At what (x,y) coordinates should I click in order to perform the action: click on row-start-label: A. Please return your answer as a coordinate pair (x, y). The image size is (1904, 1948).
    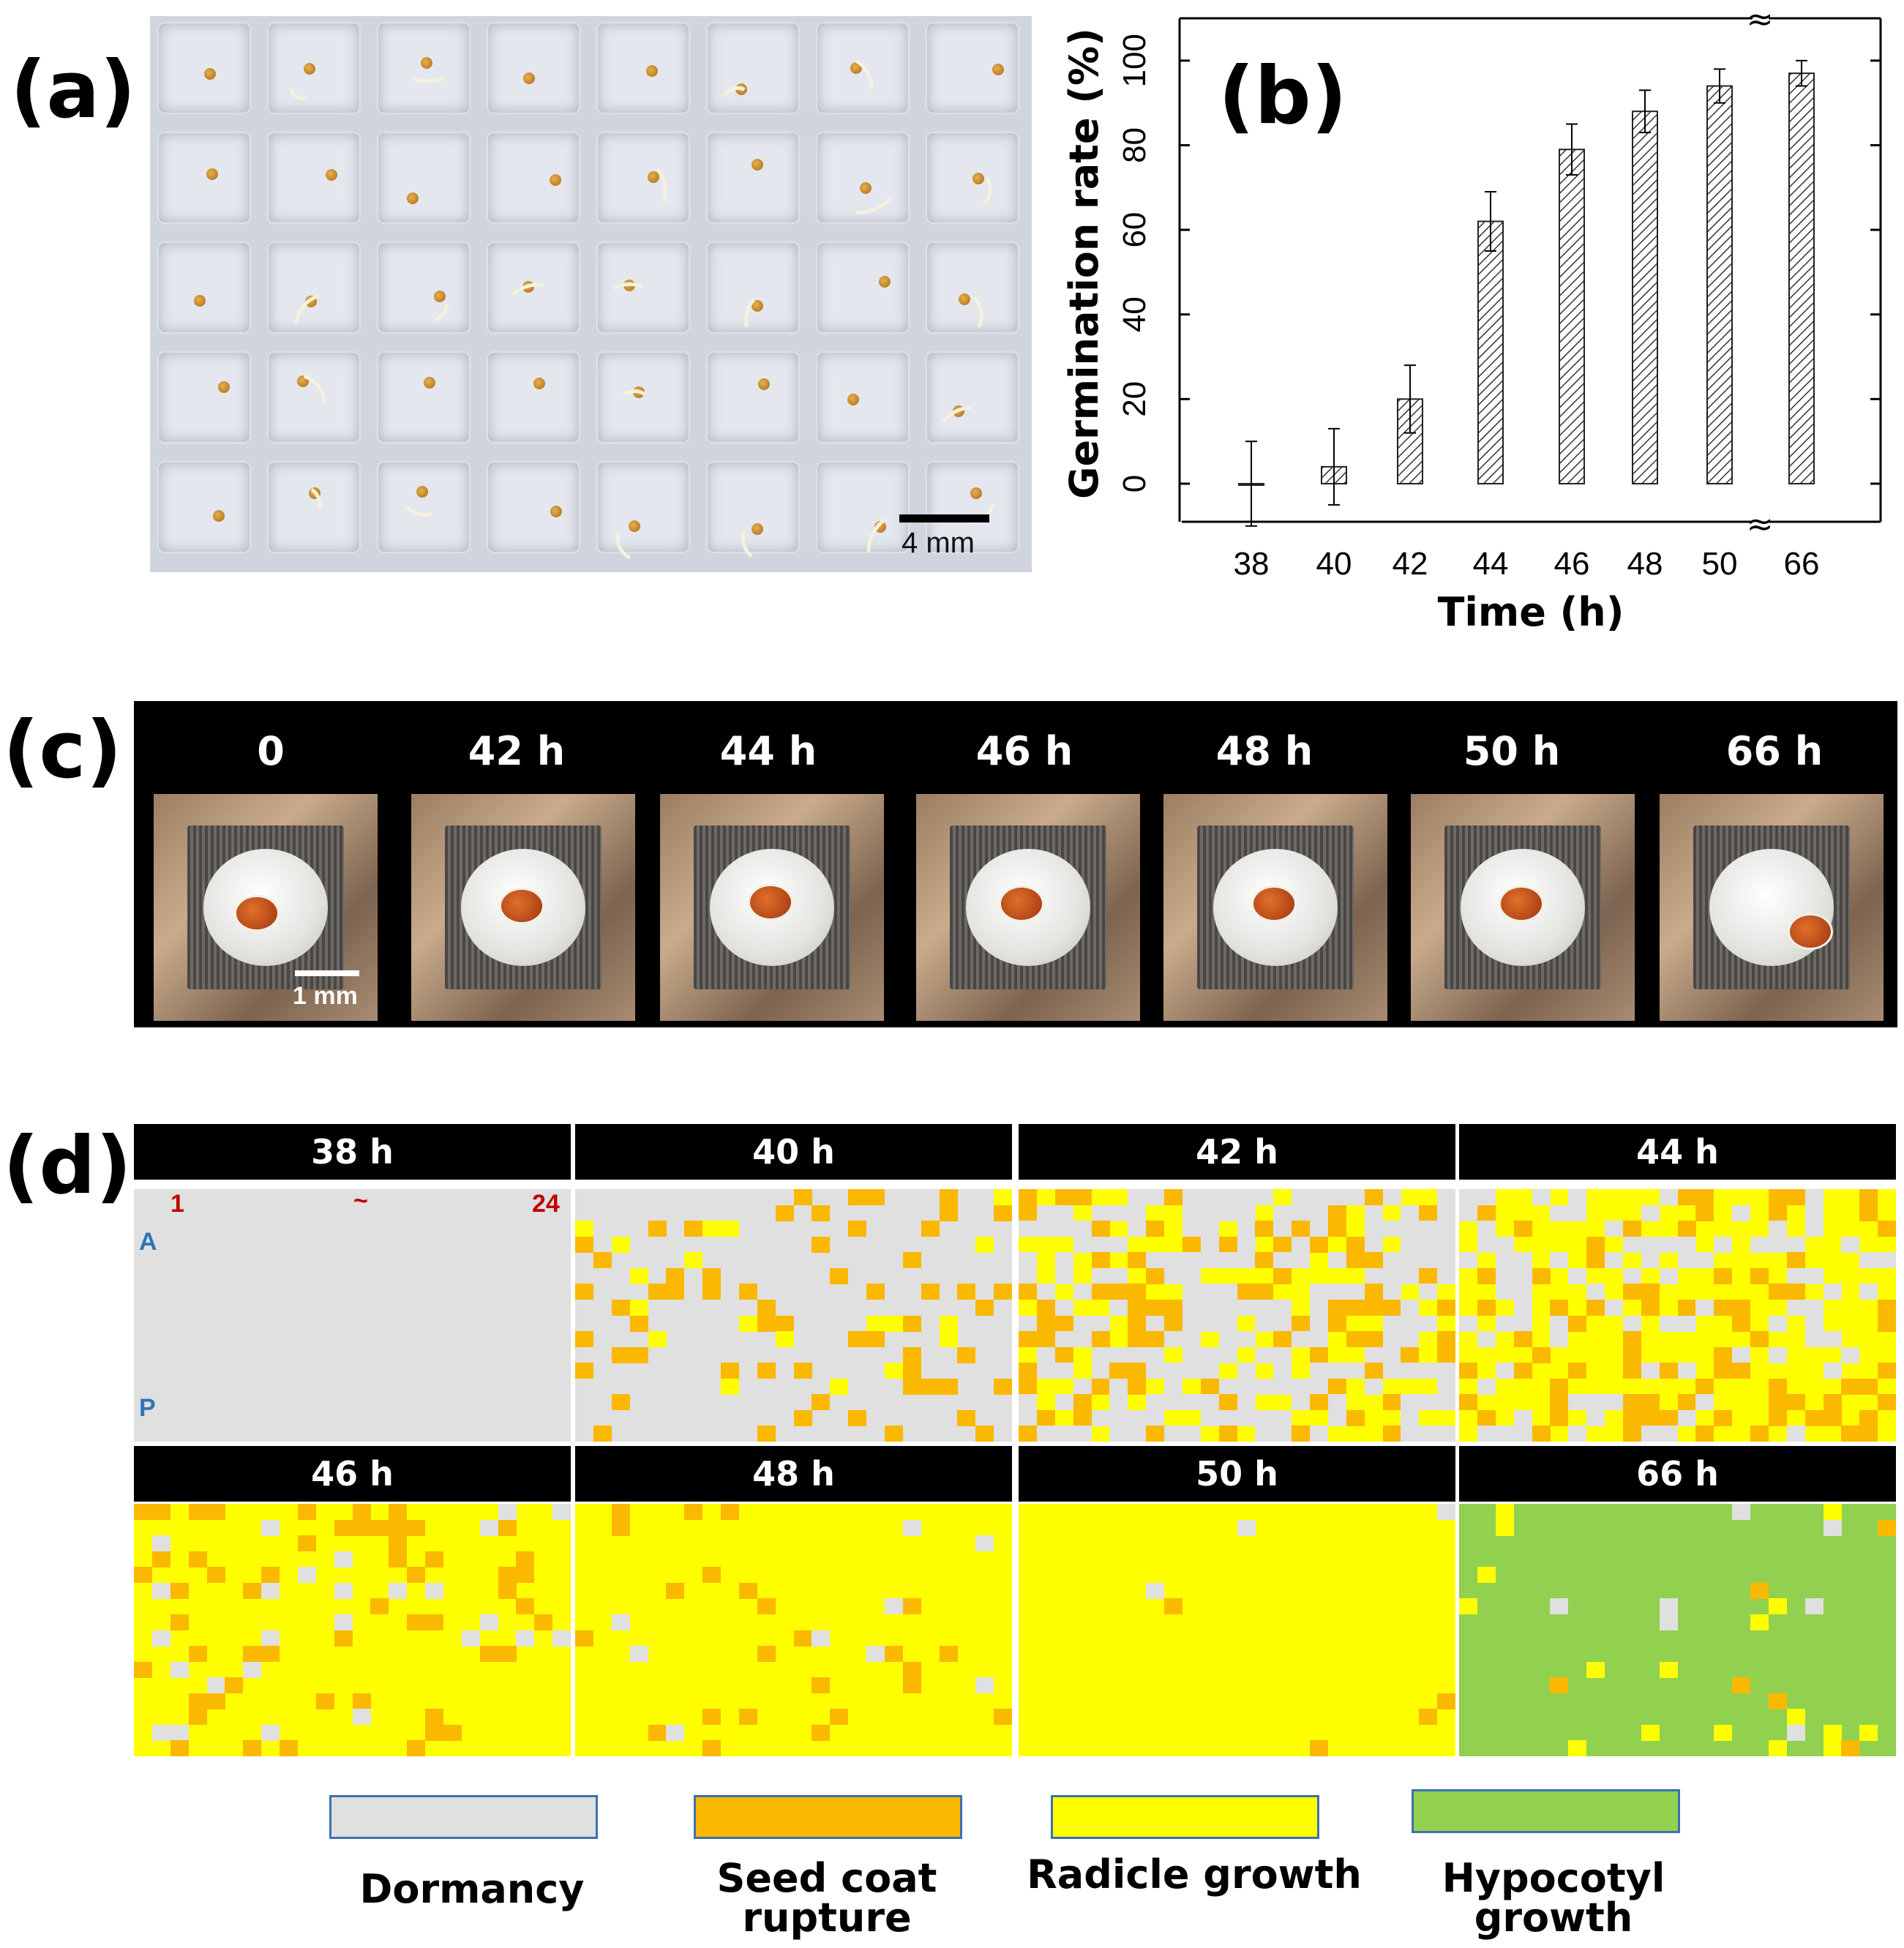
    Looking at the image, I should click on (148, 1242).